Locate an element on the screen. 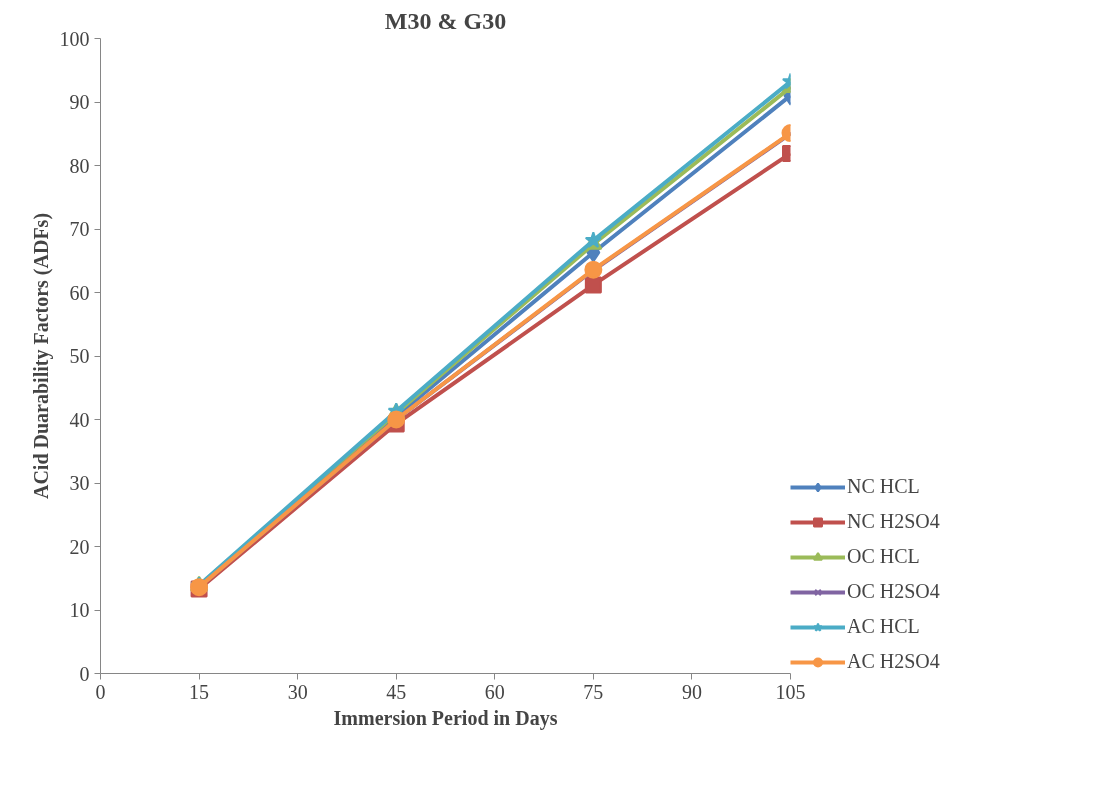 Image resolution: width=1118 pixels, height=809 pixels. y-tick-label: 0 is located at coordinates (84, 673).